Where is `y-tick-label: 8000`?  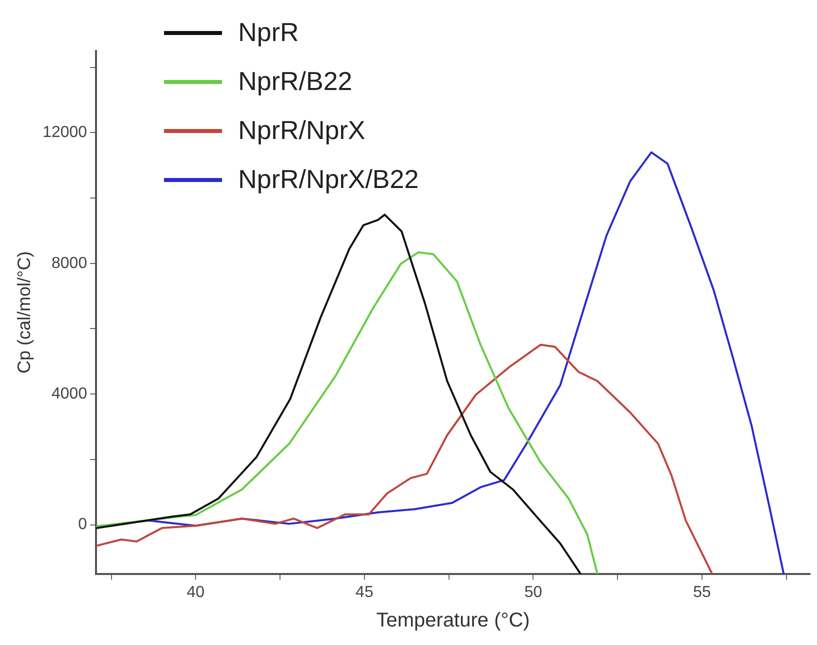
y-tick-label: 8000 is located at coordinates (70, 263).